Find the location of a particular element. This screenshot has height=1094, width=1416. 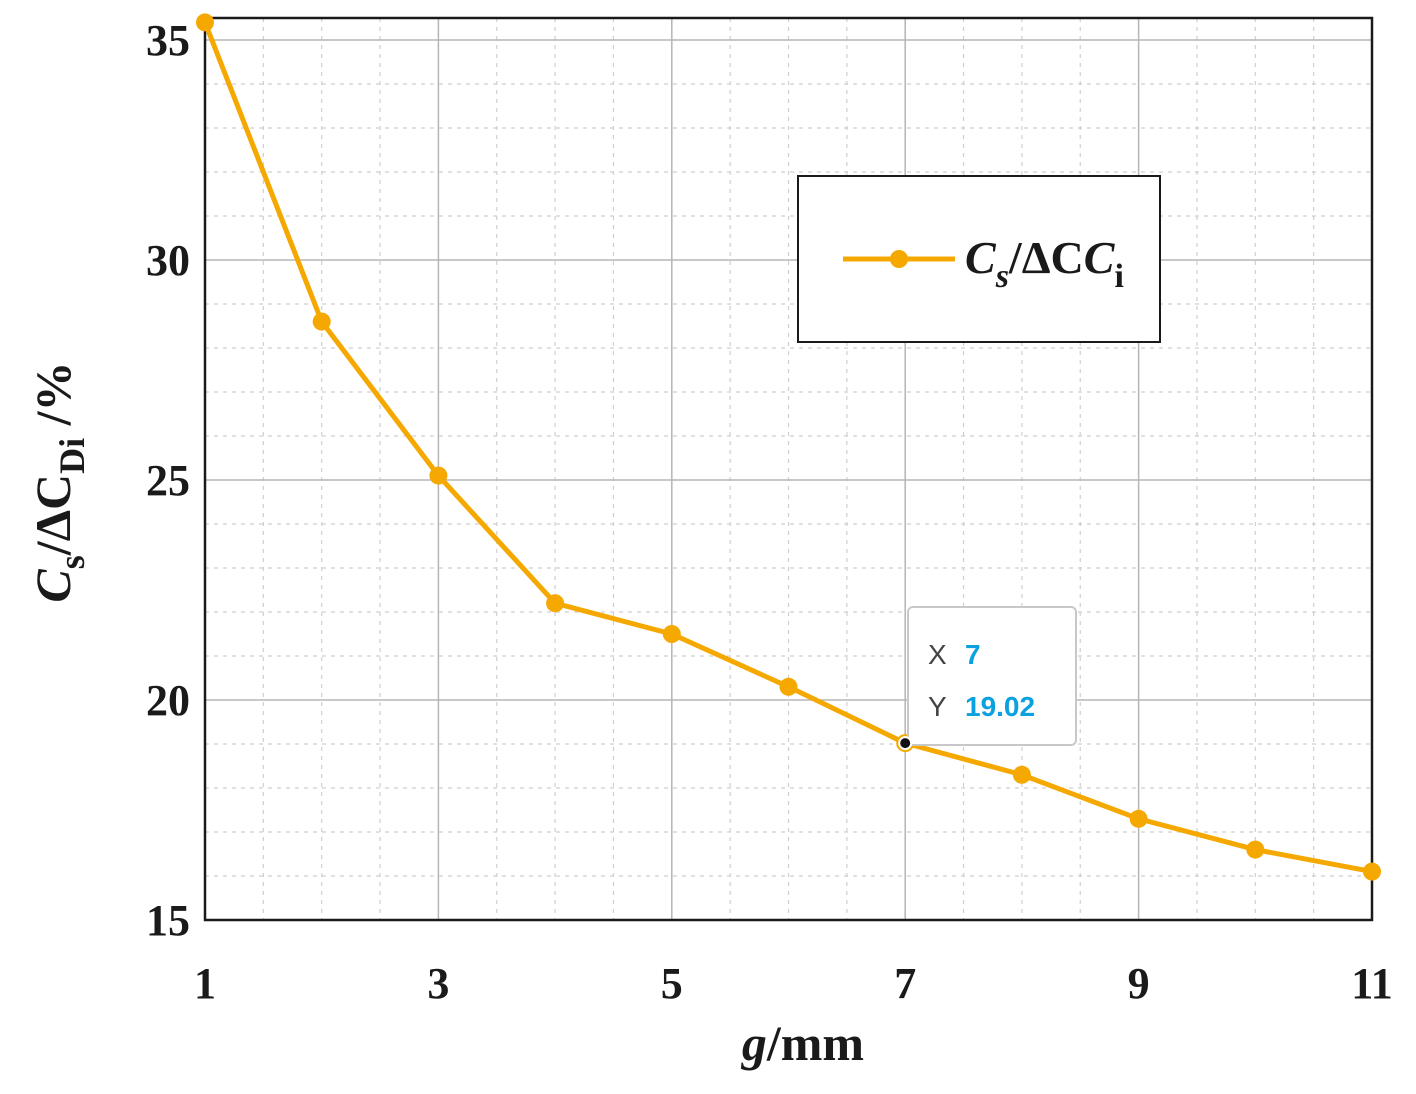

legend-label-sub-s: s is located at coordinates (1002, 276).